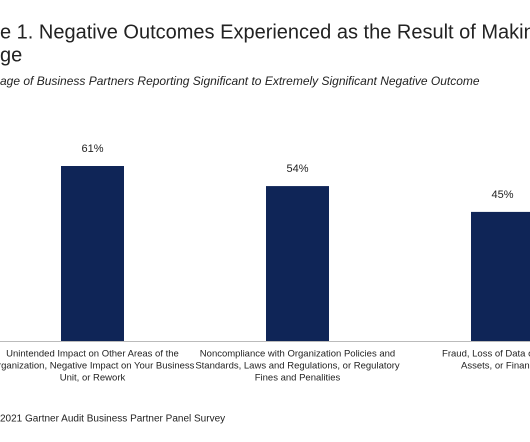 The width and height of the screenshot is (530, 442). I want to click on value-label: 61%, so click(92, 149).